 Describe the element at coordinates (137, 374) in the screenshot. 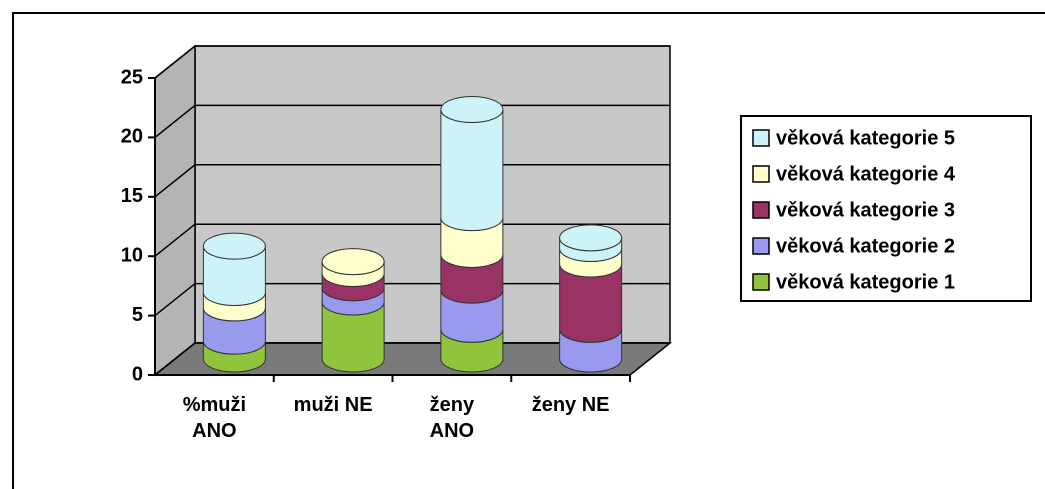

I see `y-tick-label: 0` at that location.